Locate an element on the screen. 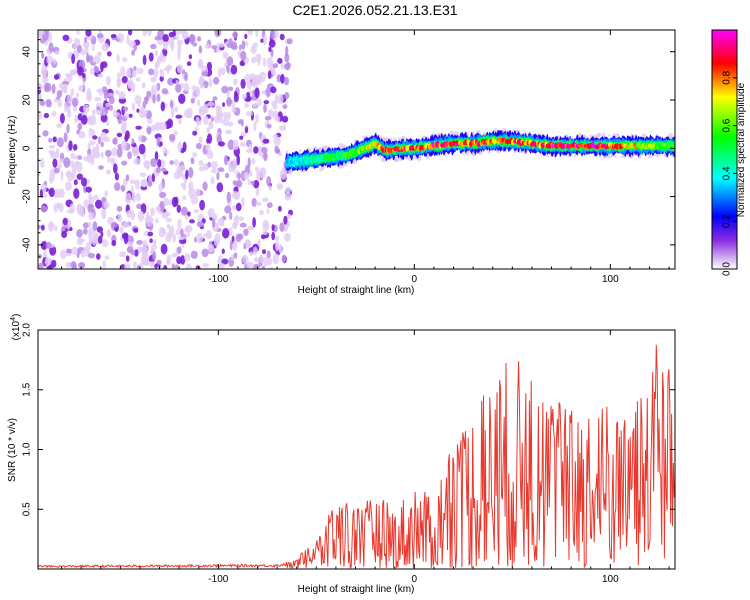 The height and width of the screenshot is (600, 750). multiplier-exponent: 4 is located at coordinates (13, 319).